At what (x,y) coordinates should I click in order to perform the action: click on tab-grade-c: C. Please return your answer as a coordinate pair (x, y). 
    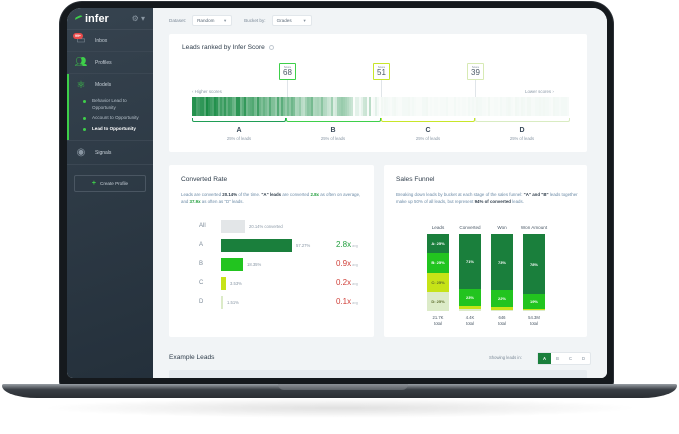
    Looking at the image, I should click on (570, 358).